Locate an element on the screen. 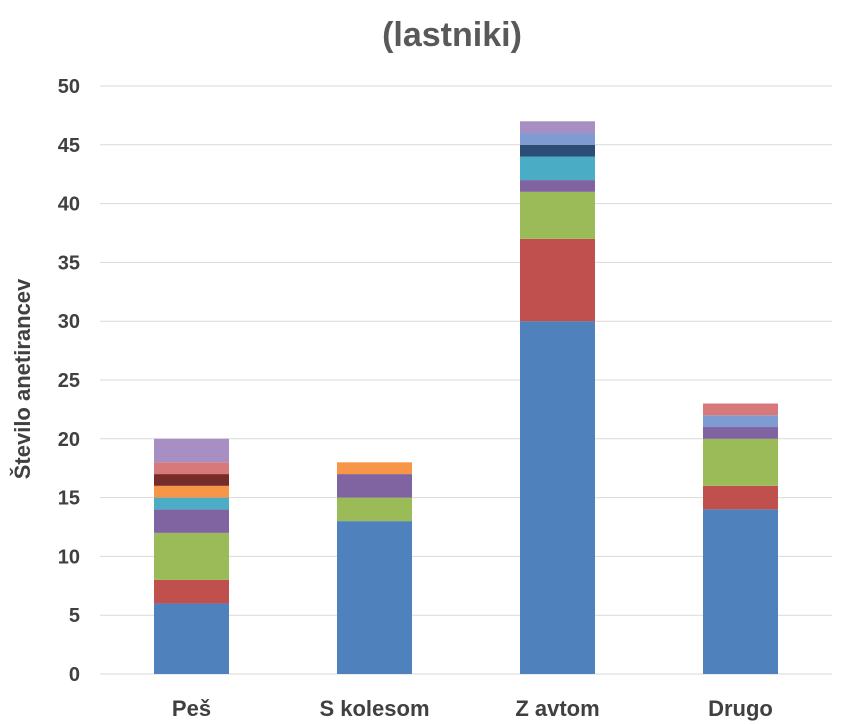  y-tick-label: 5 is located at coordinates (74, 616).